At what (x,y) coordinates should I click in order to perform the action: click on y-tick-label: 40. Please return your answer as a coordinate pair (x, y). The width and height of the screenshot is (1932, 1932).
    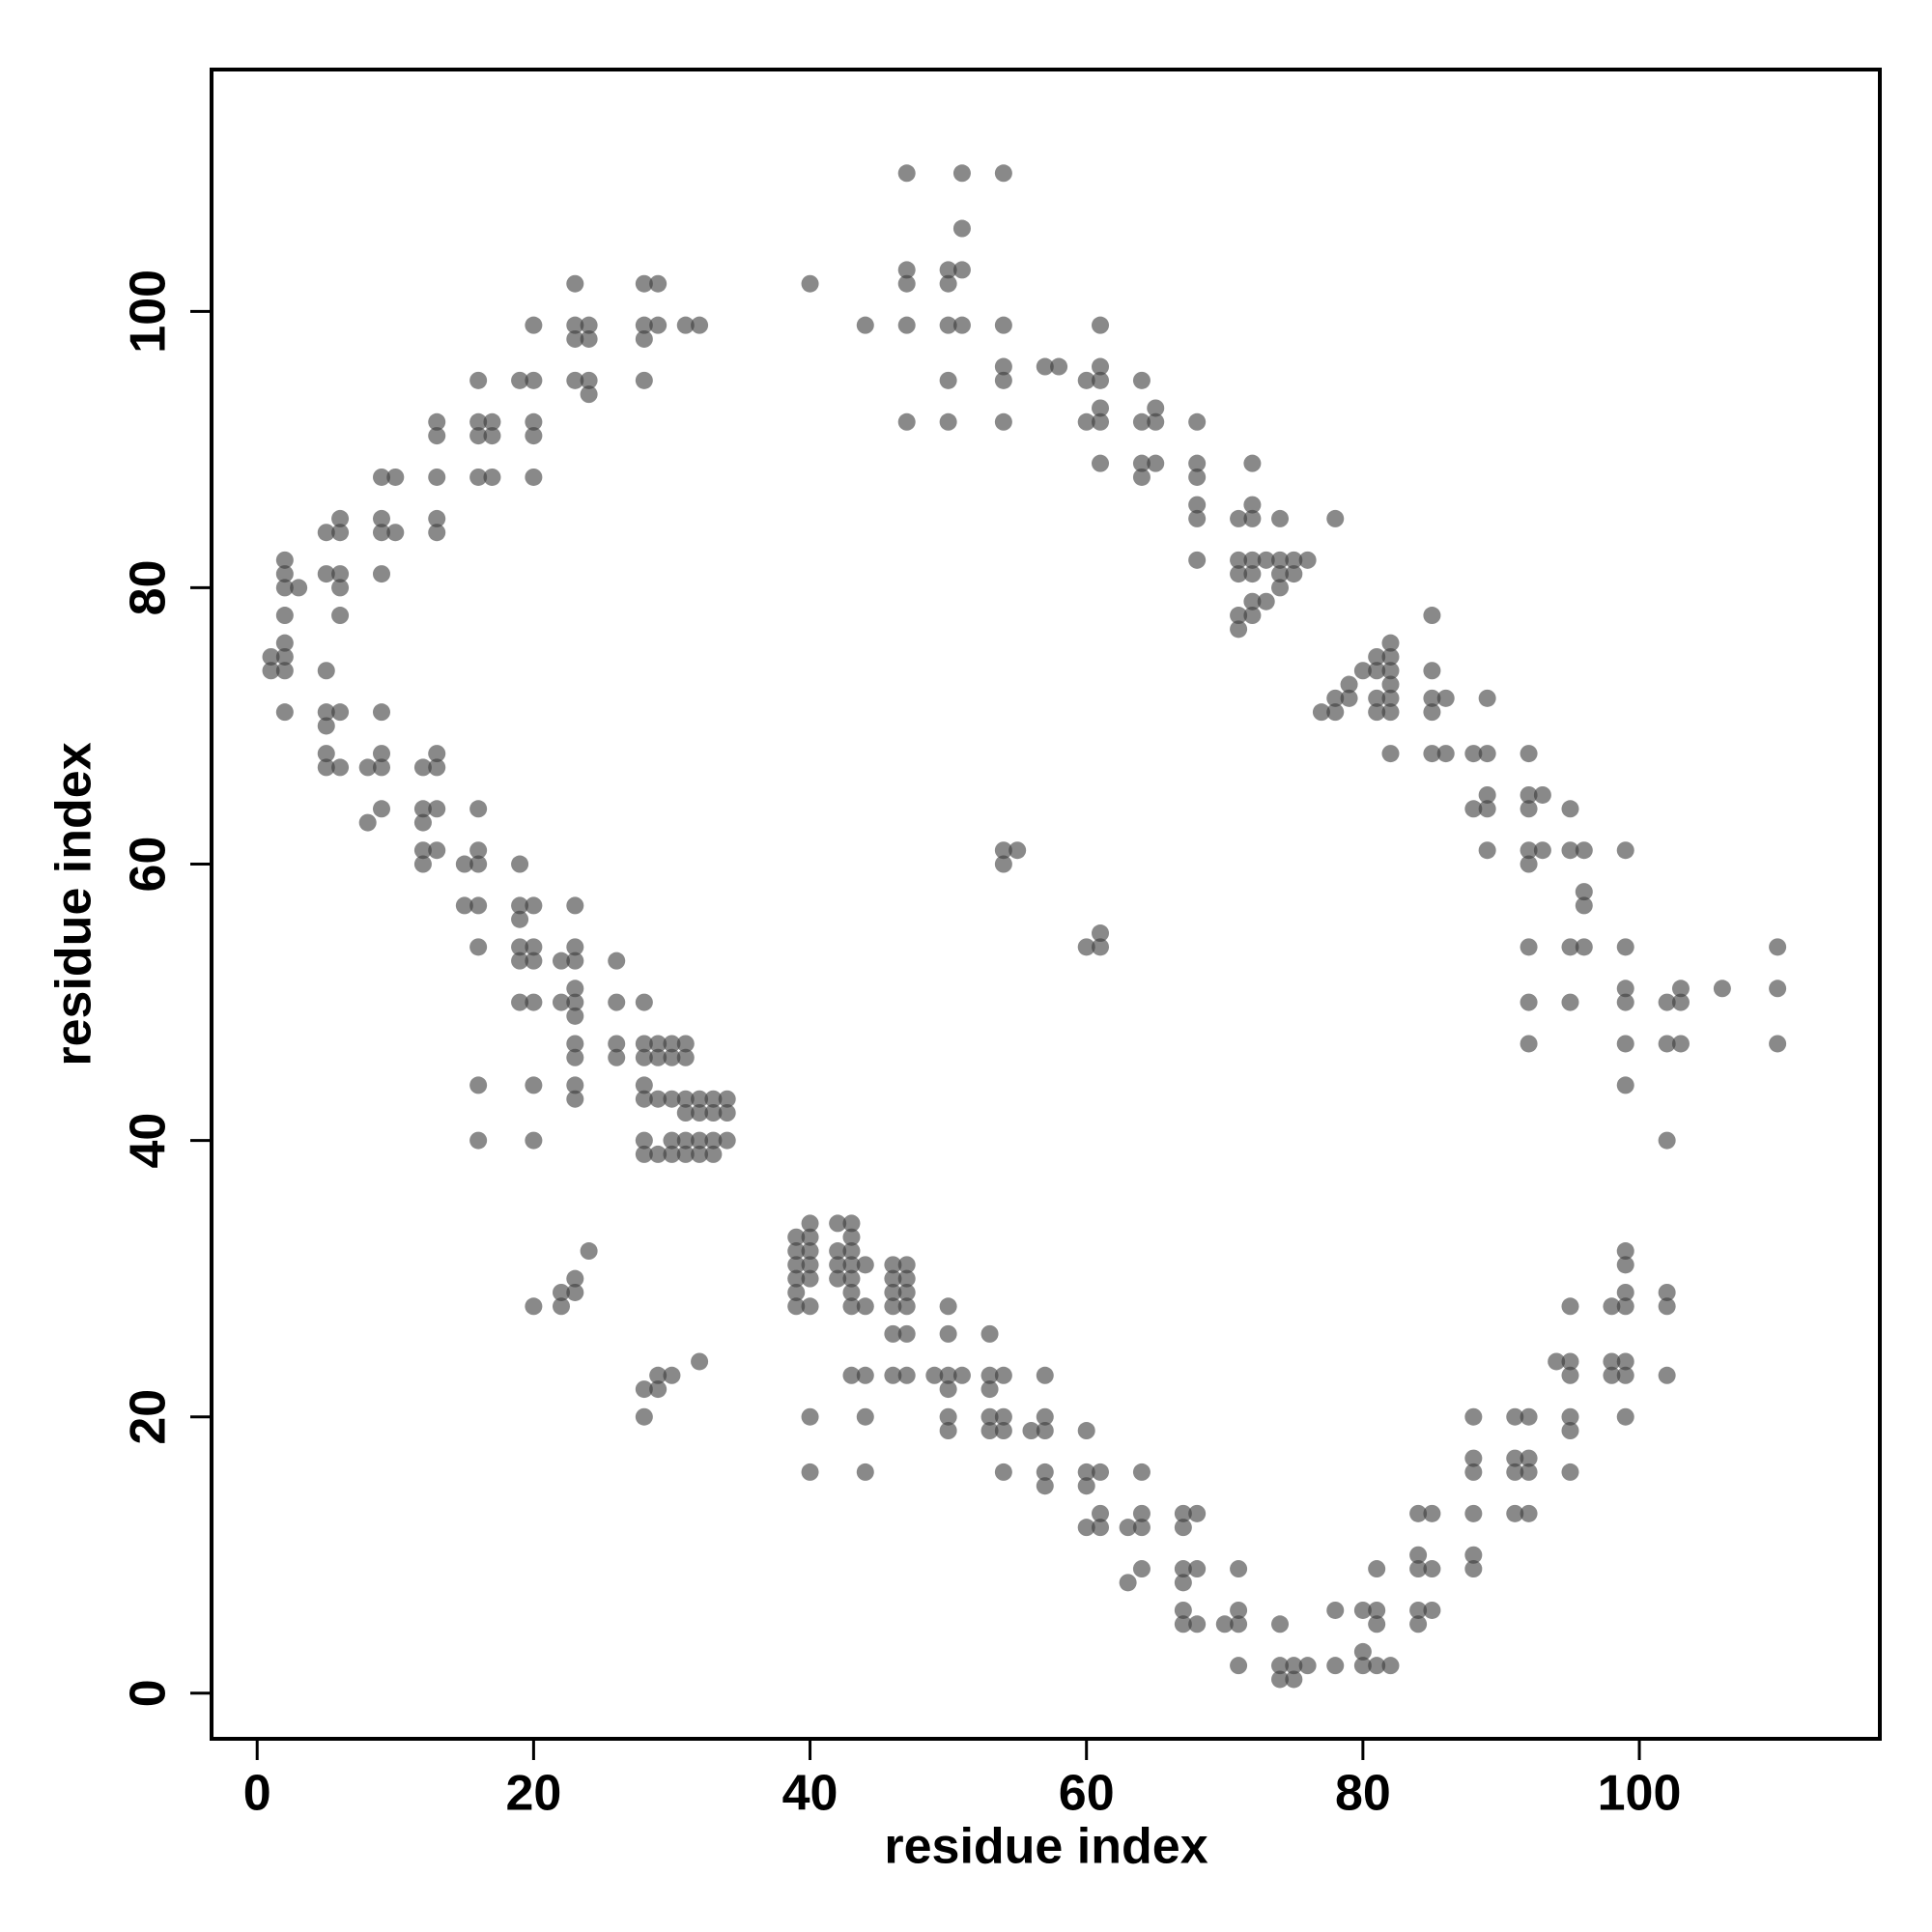
    Looking at the image, I should click on (149, 1141).